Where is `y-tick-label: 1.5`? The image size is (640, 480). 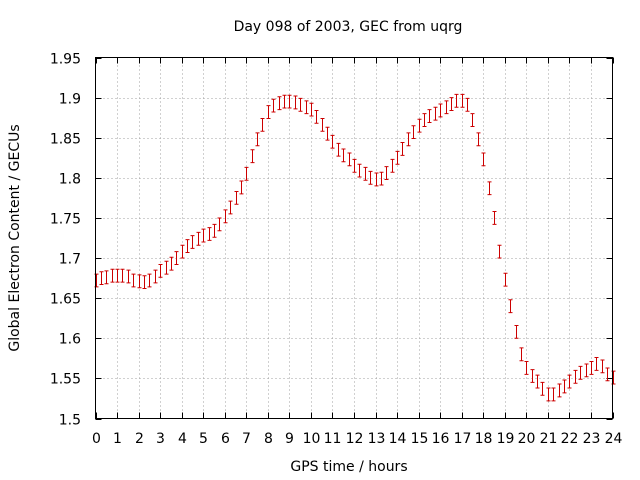
y-tick-label: 1.5 is located at coordinates (70, 421).